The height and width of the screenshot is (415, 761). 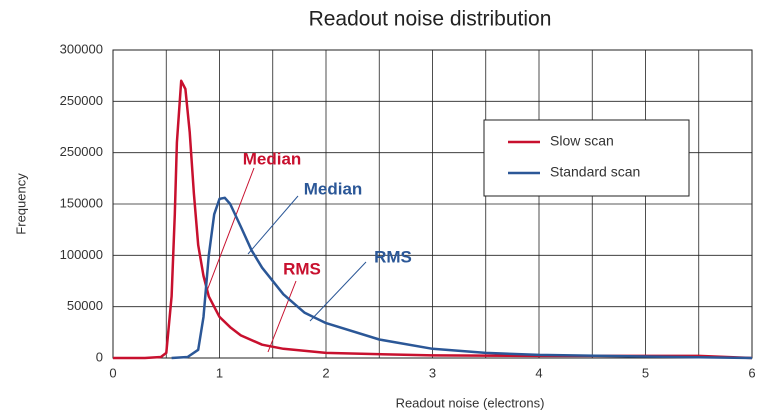 What do you see at coordinates (751, 372) in the screenshot?
I see `x-tick-label: 6` at bounding box center [751, 372].